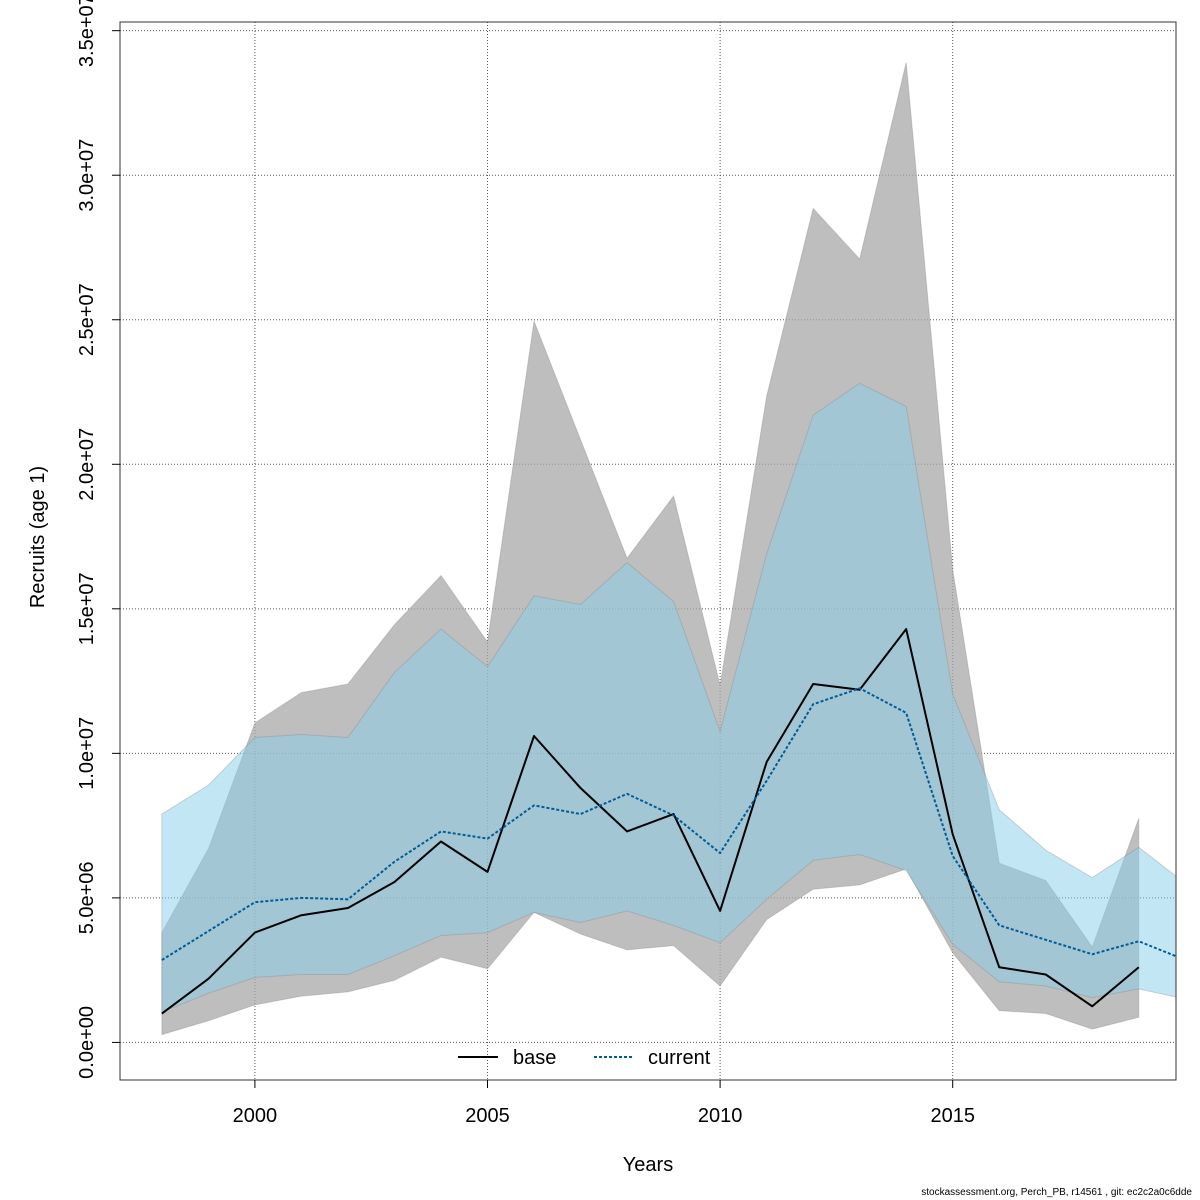 This screenshot has height=1200, width=1200. I want to click on y-tick-label: 0.0e+00, so click(87, 1042).